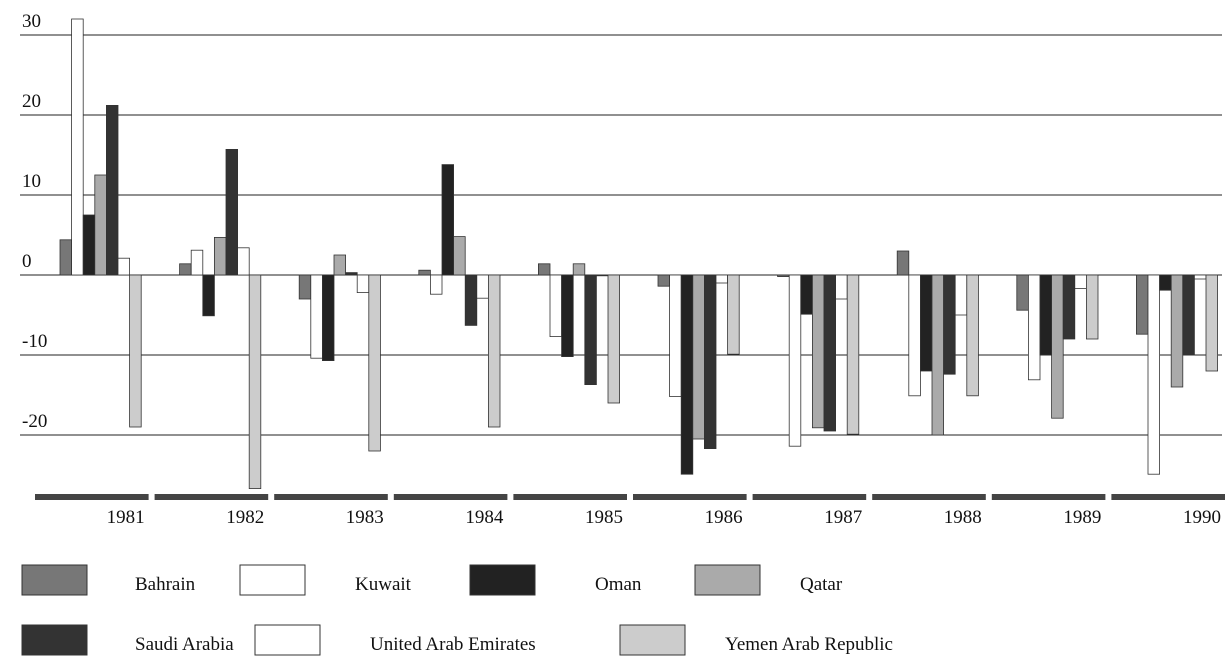 This screenshot has width=1229, height=662. I want to click on legend-label: Yemen Arab Republic, so click(809, 644).